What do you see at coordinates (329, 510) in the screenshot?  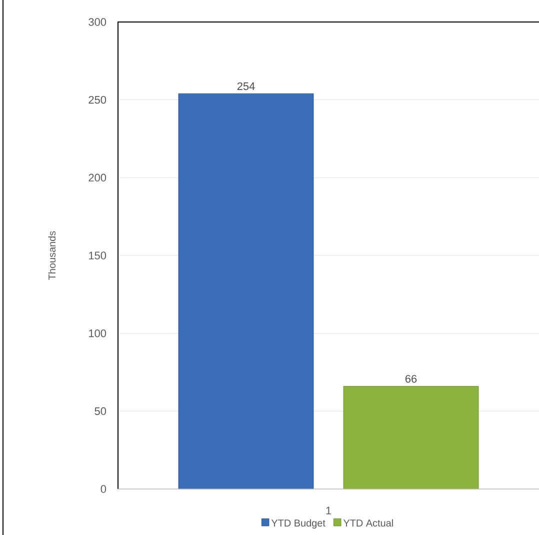 I see `x-tick-label: 1` at bounding box center [329, 510].